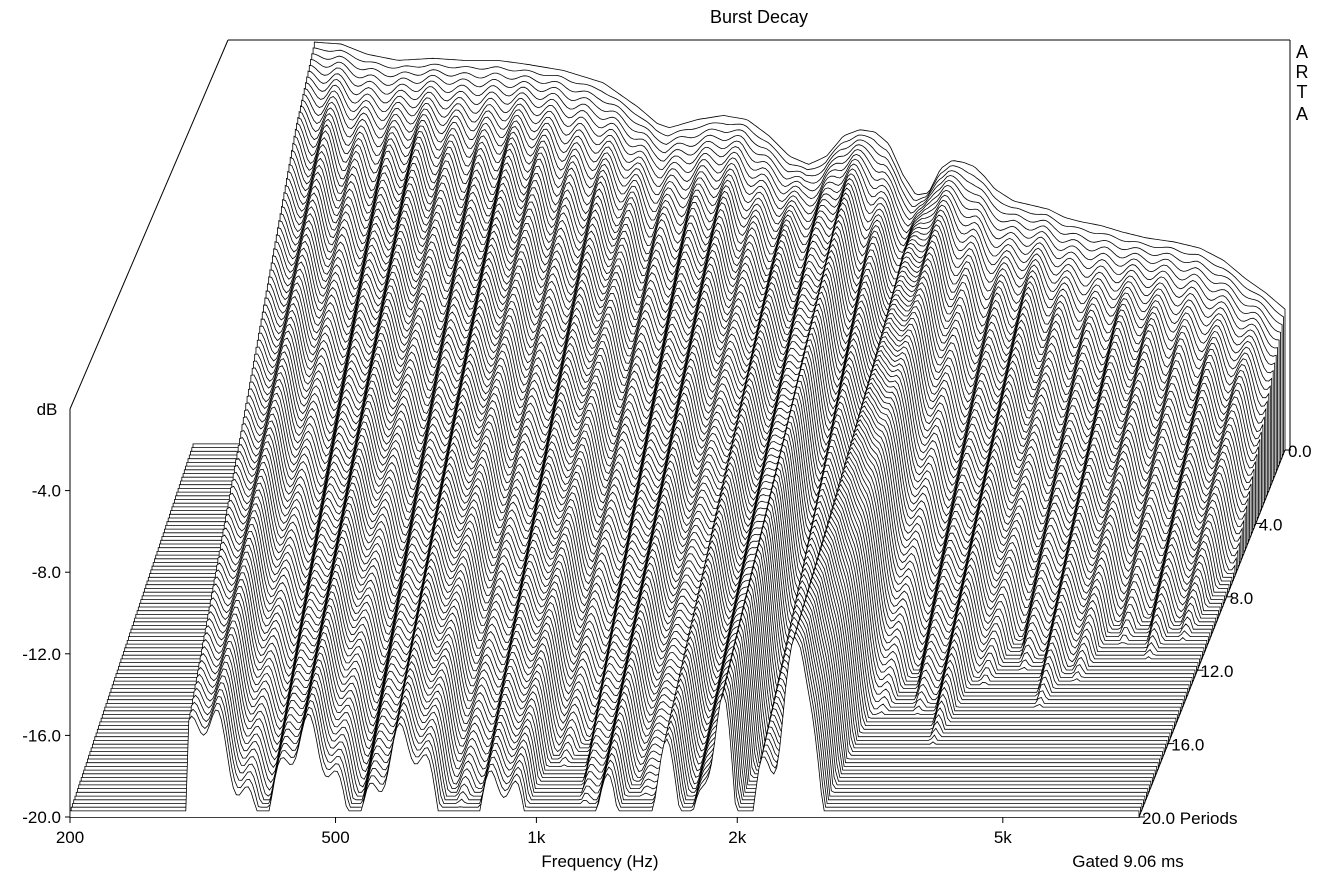  Describe the element at coordinates (149, 224) in the screenshot. I see `left-depth-edge` at that location.